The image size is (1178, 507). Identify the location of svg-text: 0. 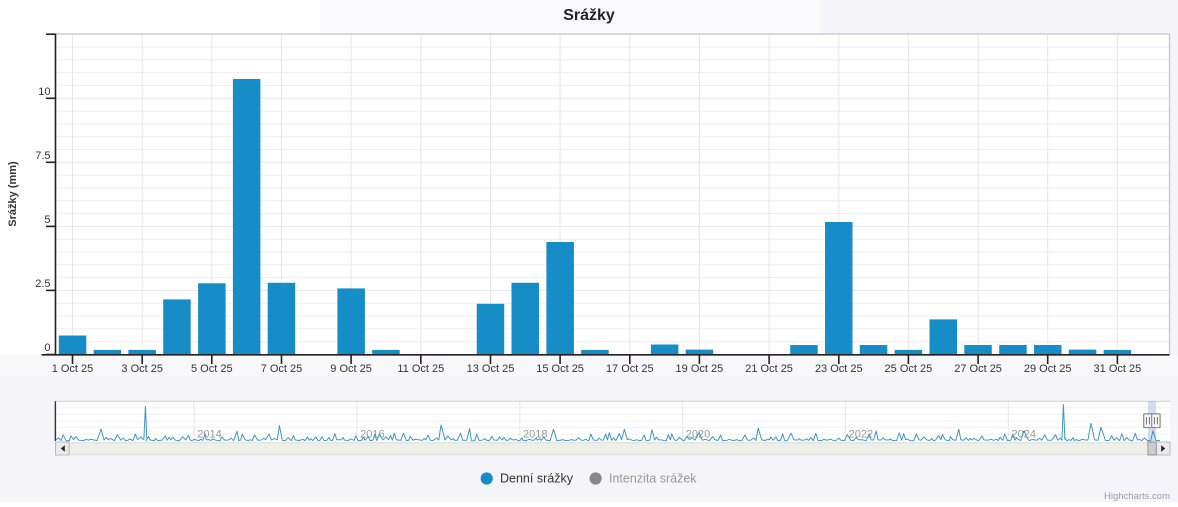
(47, 348).